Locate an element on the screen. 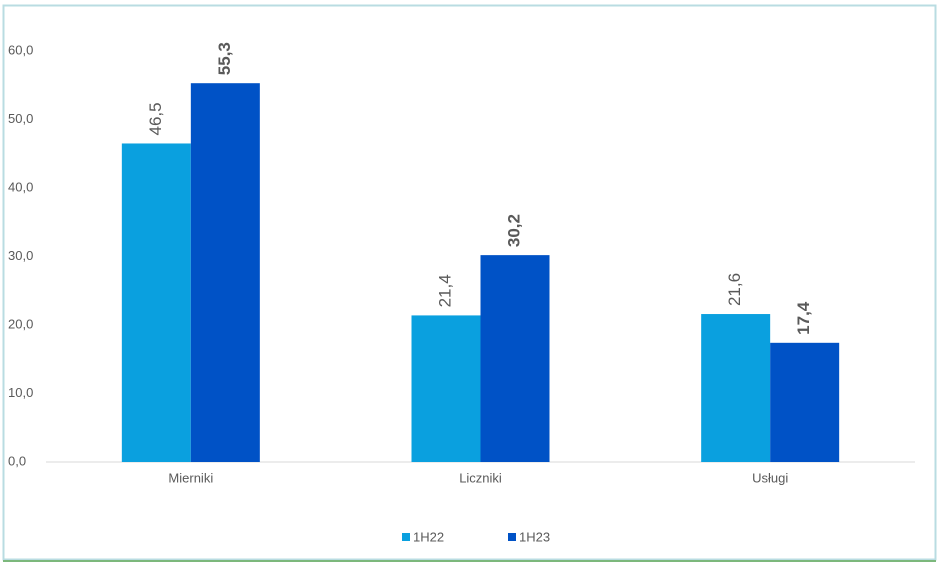  y-tick-label: 50,0 is located at coordinates (20, 118).